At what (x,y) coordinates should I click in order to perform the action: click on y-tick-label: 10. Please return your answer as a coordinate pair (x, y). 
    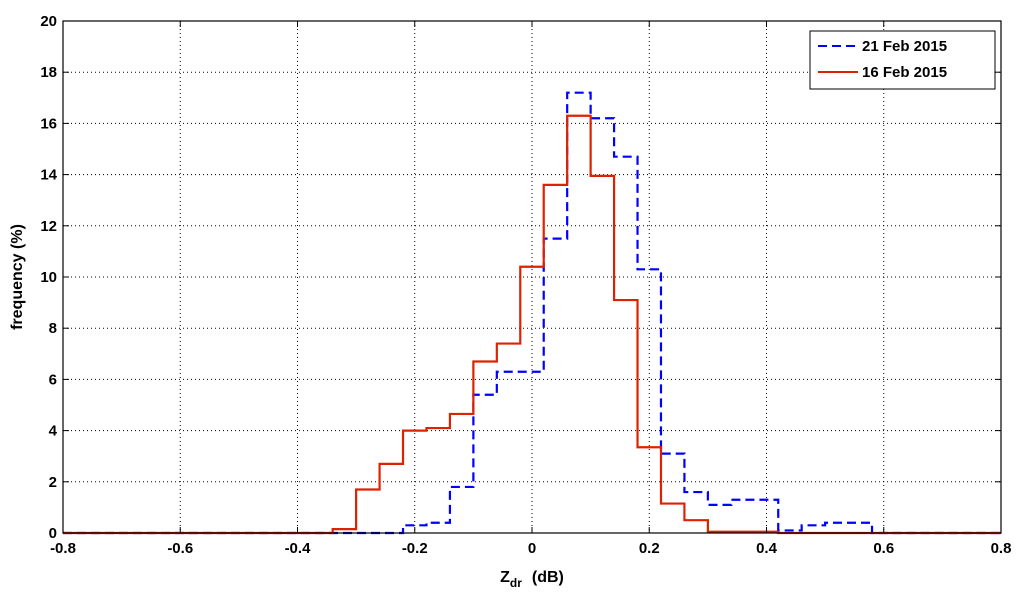
    Looking at the image, I should click on (48, 277).